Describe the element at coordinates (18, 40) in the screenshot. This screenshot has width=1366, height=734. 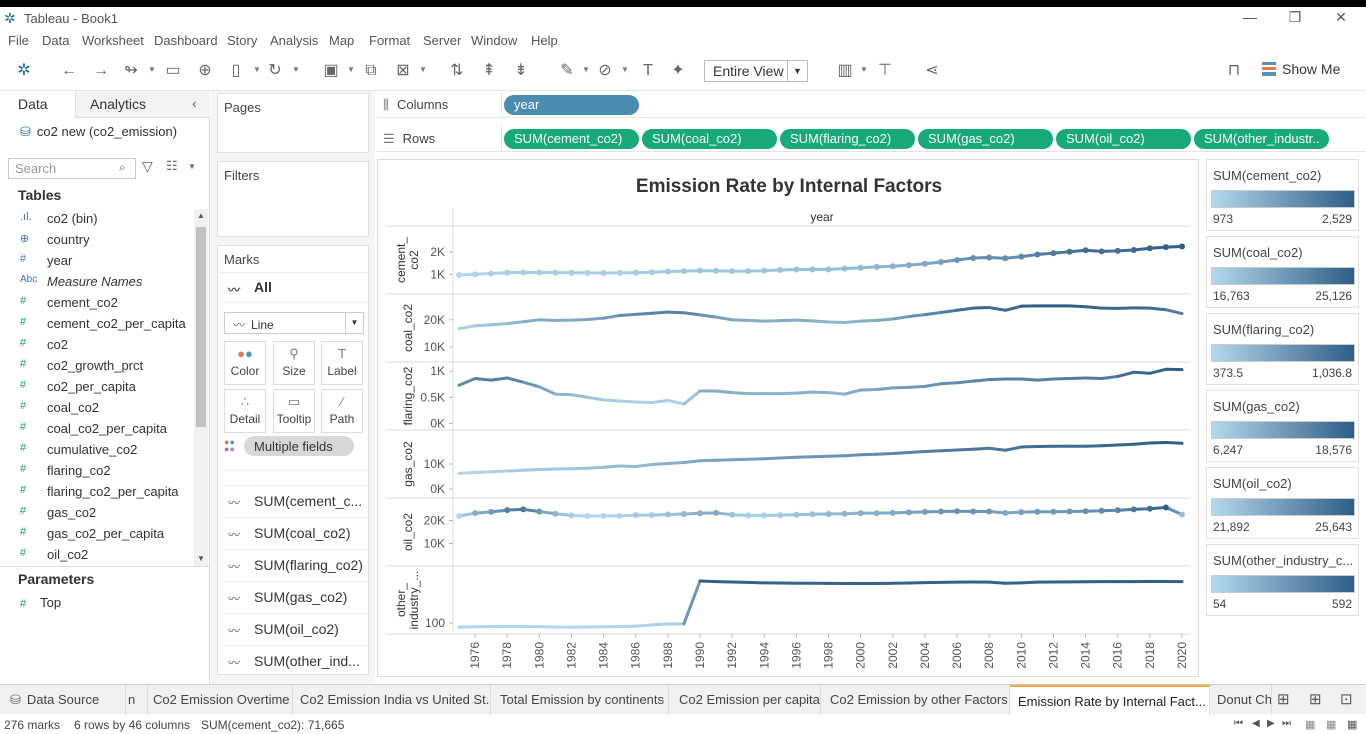
I see `menu-file: File` at that location.